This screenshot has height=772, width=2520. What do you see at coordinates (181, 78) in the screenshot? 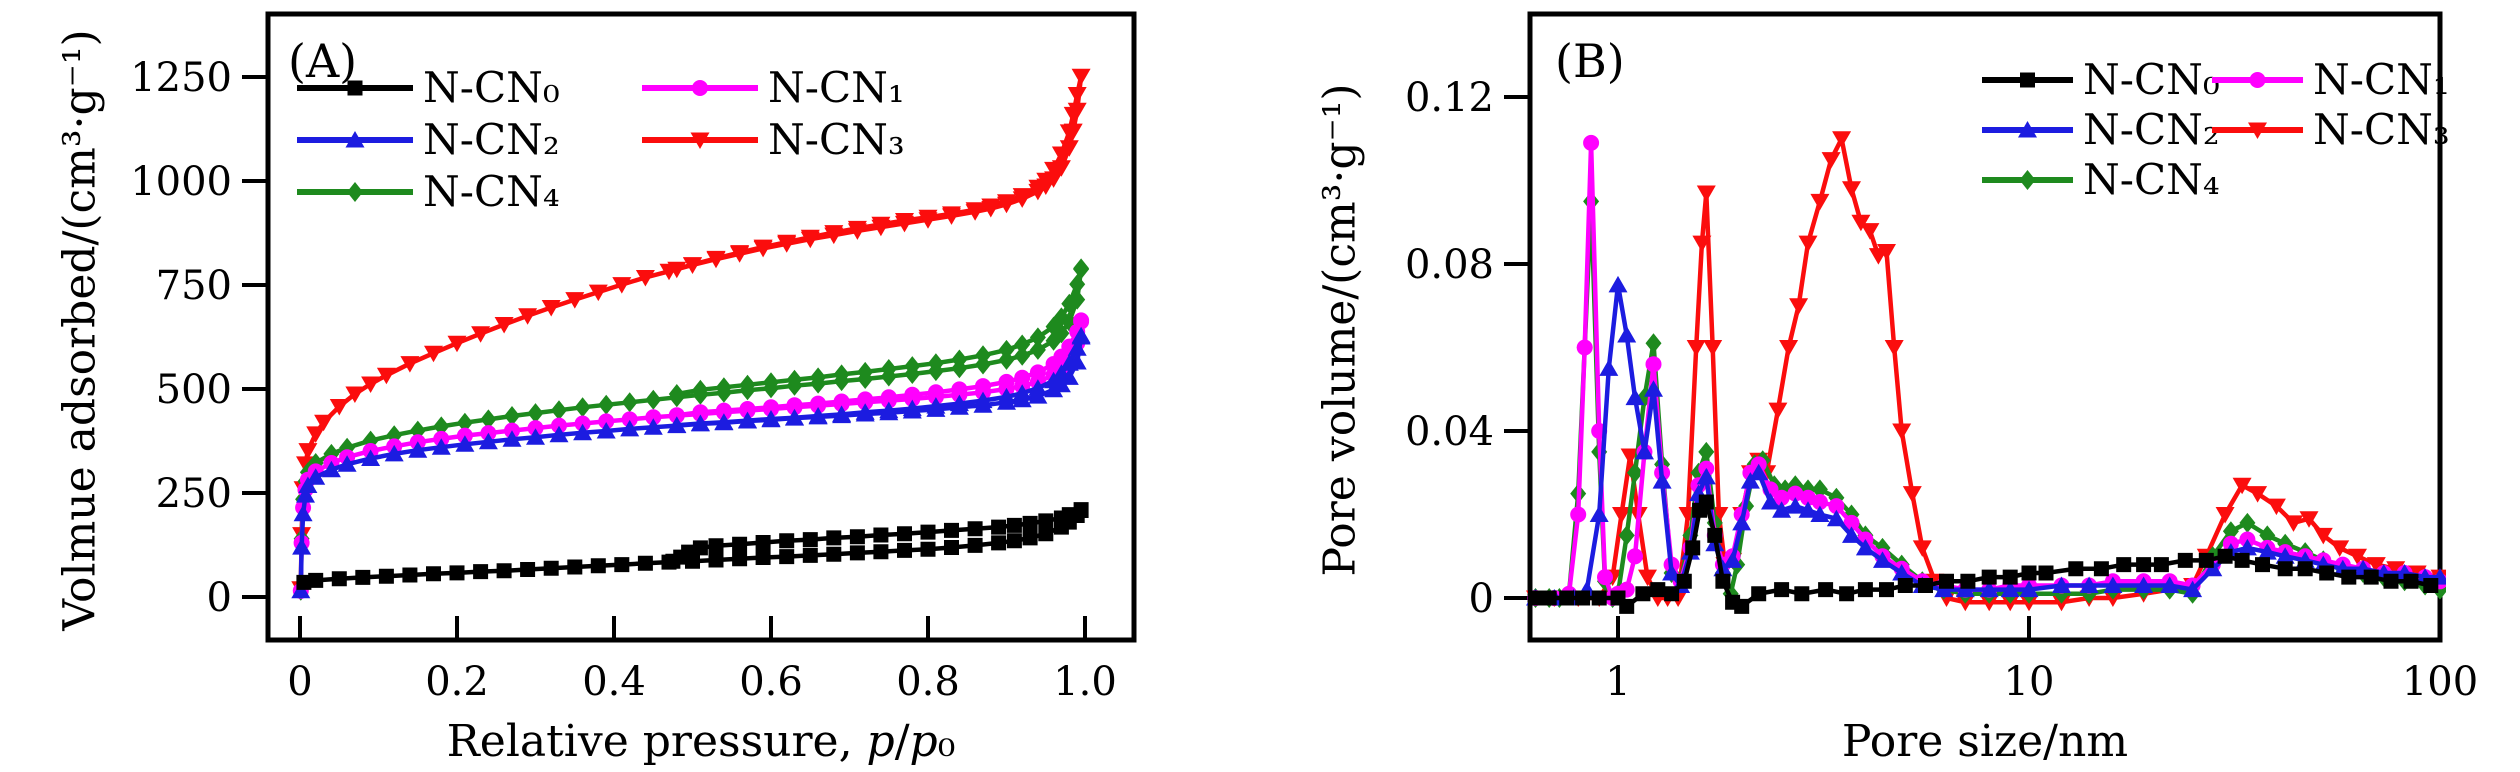
I see `y-tick-label: 1250` at bounding box center [181, 78].